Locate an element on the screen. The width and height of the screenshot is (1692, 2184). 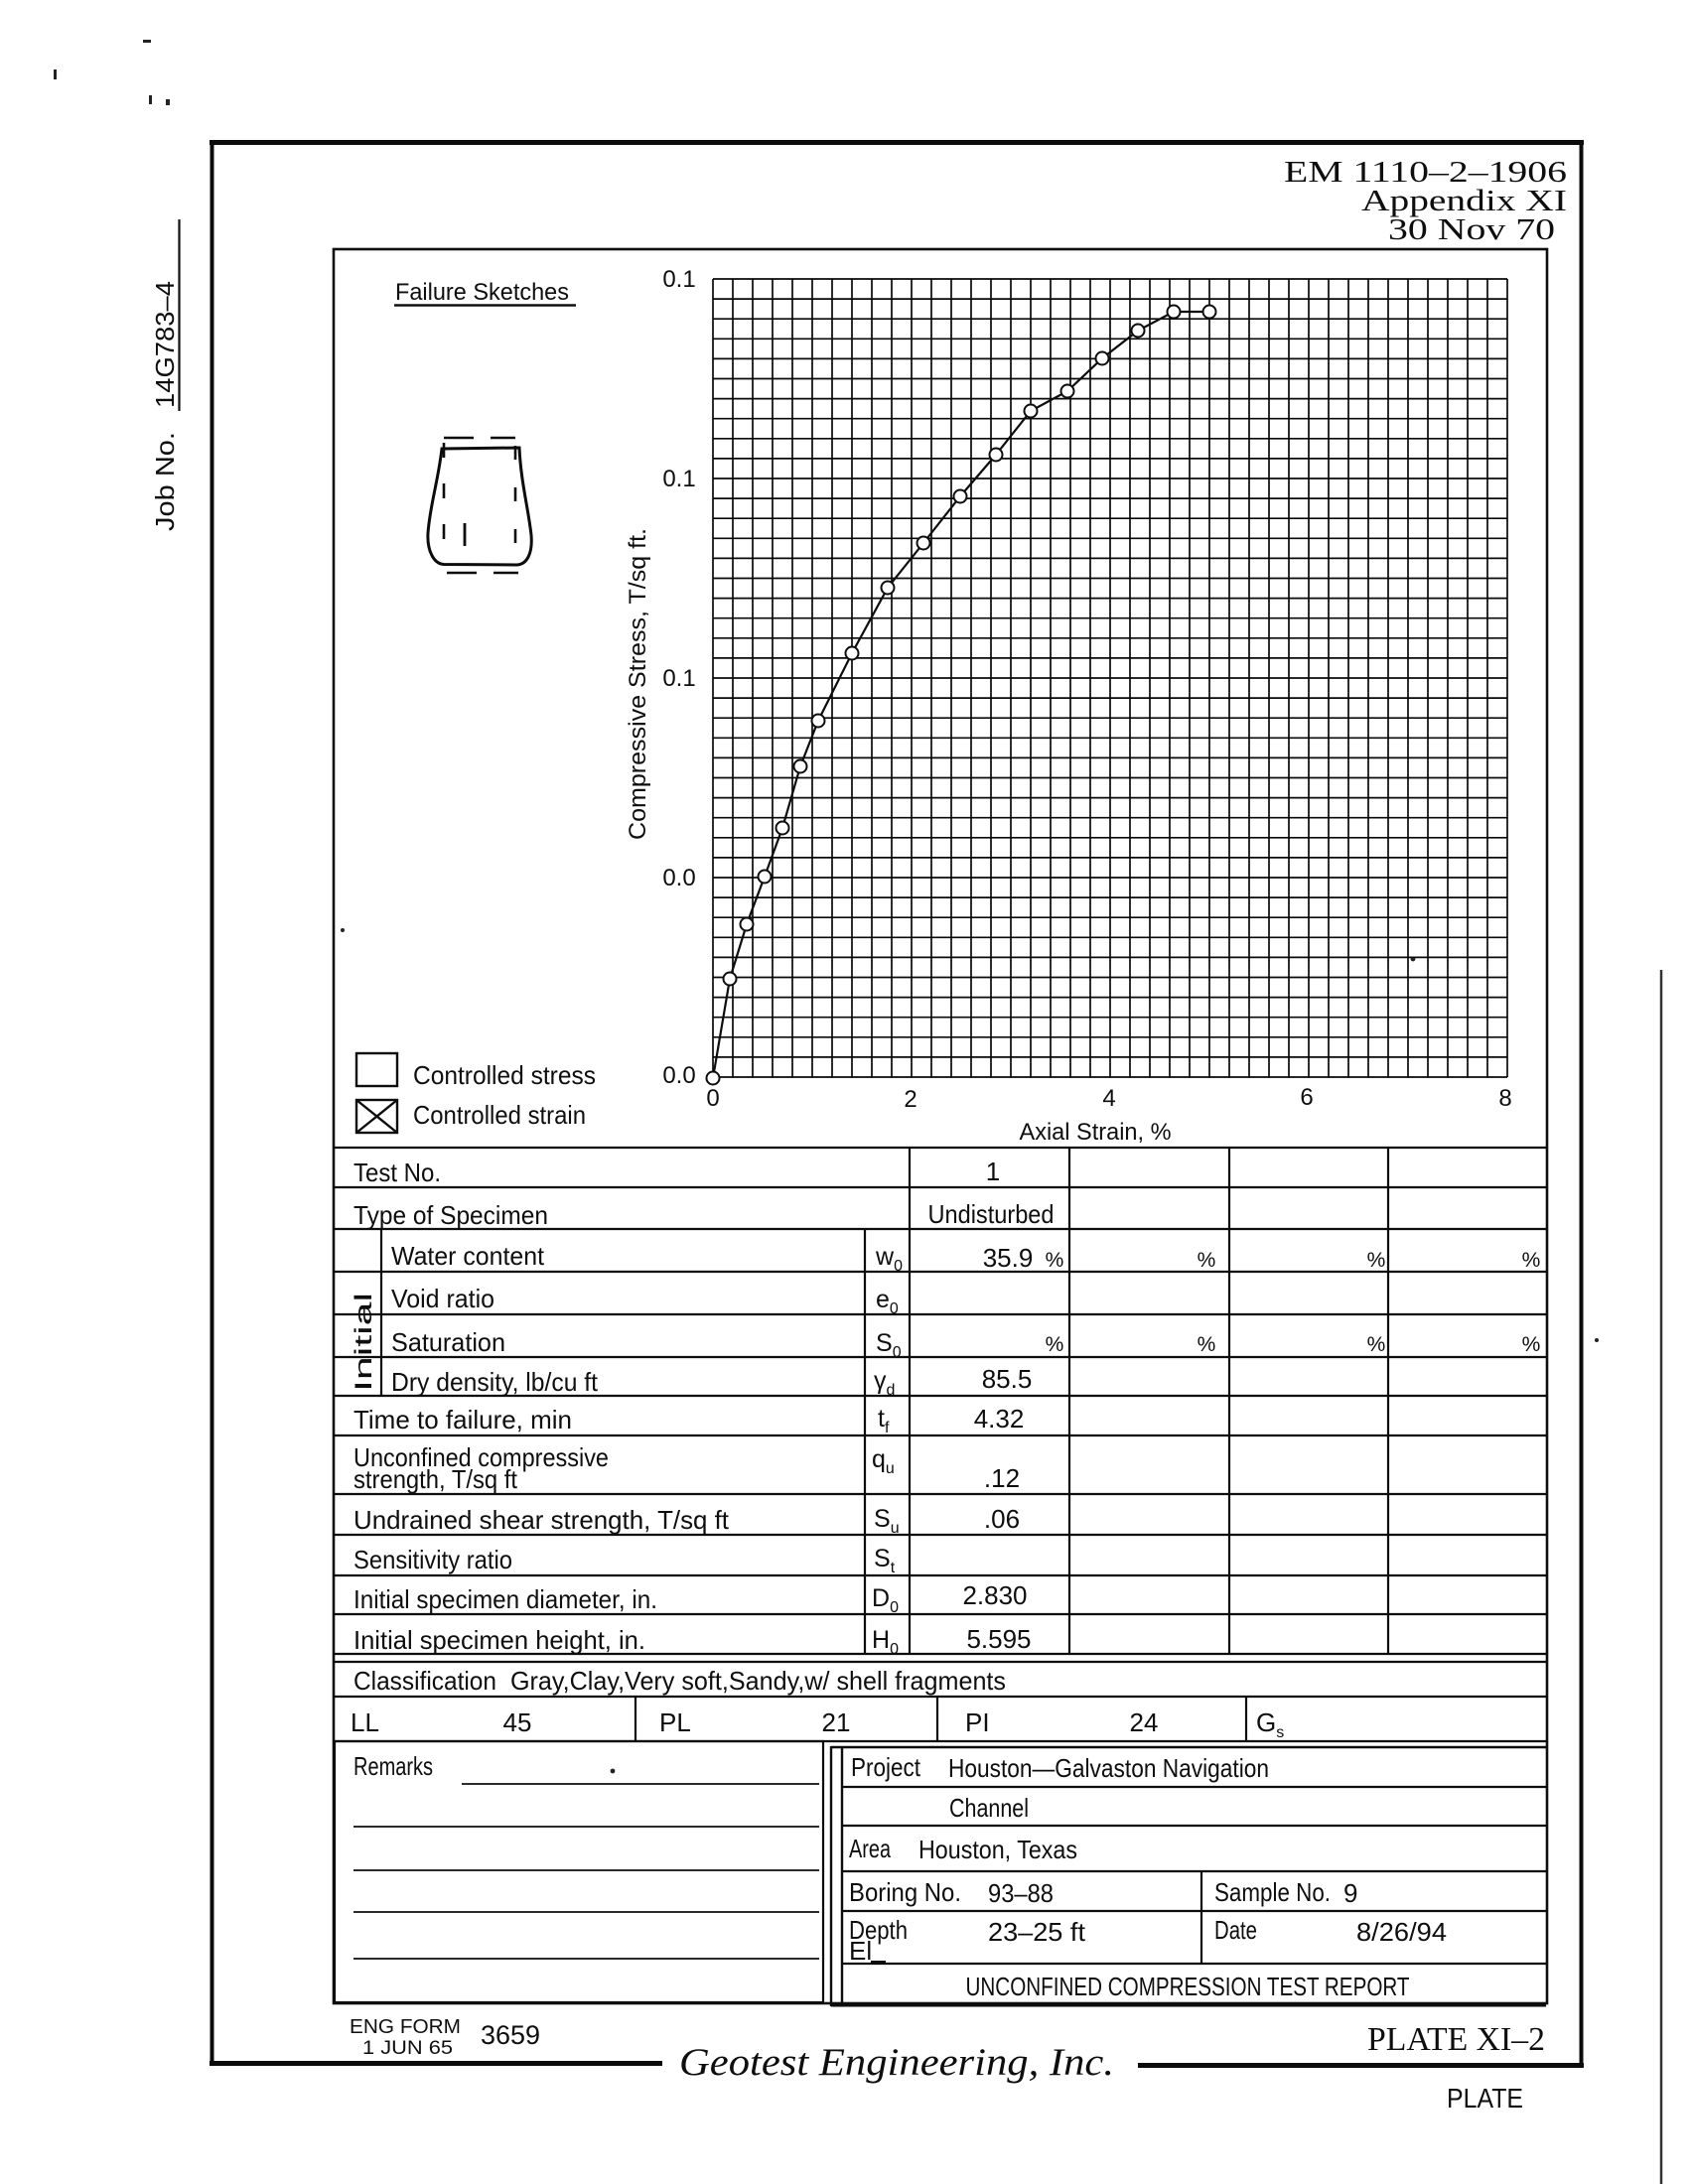
svg-text: tf is located at coordinates (884, 1420).